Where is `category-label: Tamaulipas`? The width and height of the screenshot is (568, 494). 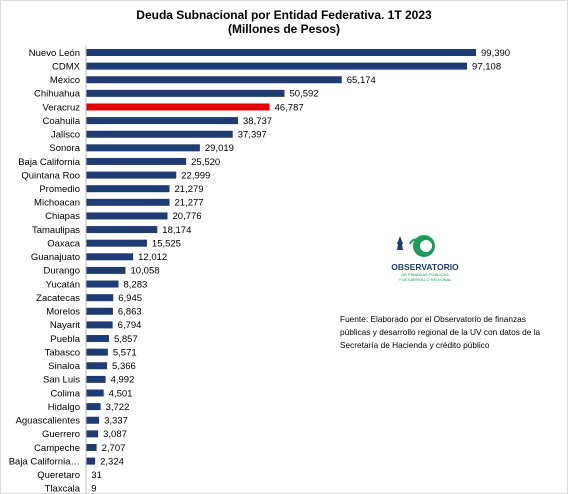 category-label: Tamaulipas is located at coordinates (56, 230).